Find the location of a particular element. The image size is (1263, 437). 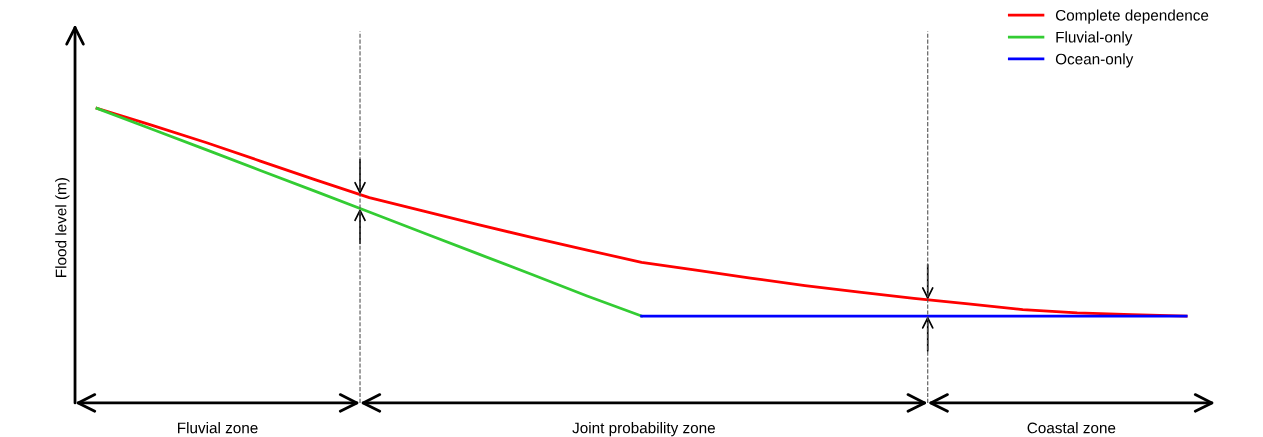

legend-label: Fluvial-only is located at coordinates (1094, 38).